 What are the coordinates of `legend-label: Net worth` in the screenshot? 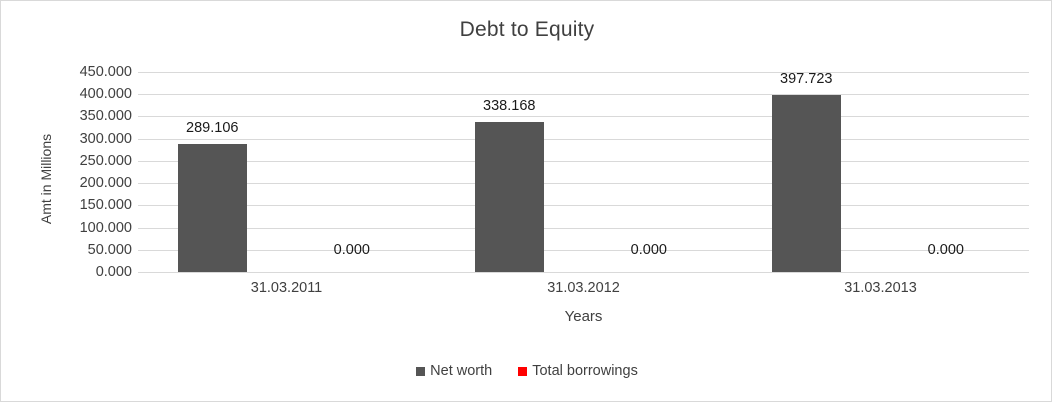 It's located at (461, 371).